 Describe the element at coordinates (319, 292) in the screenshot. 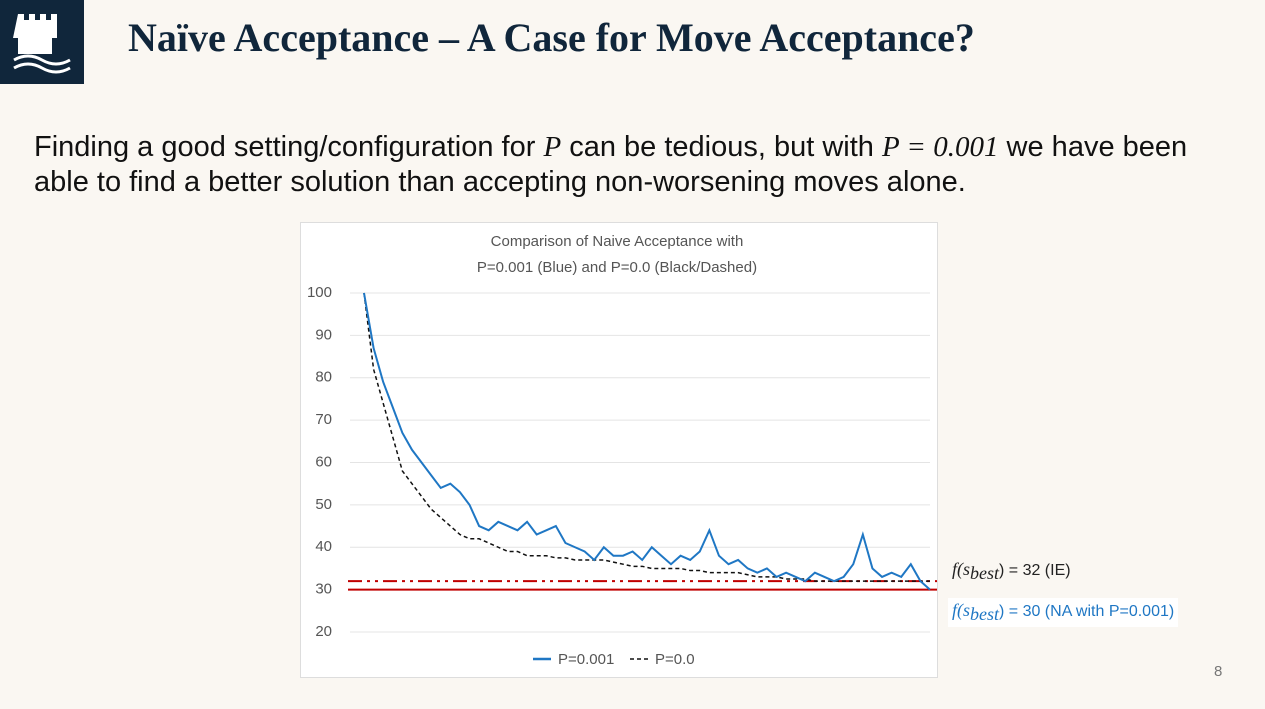

I see `y-tick-label: 100` at that location.